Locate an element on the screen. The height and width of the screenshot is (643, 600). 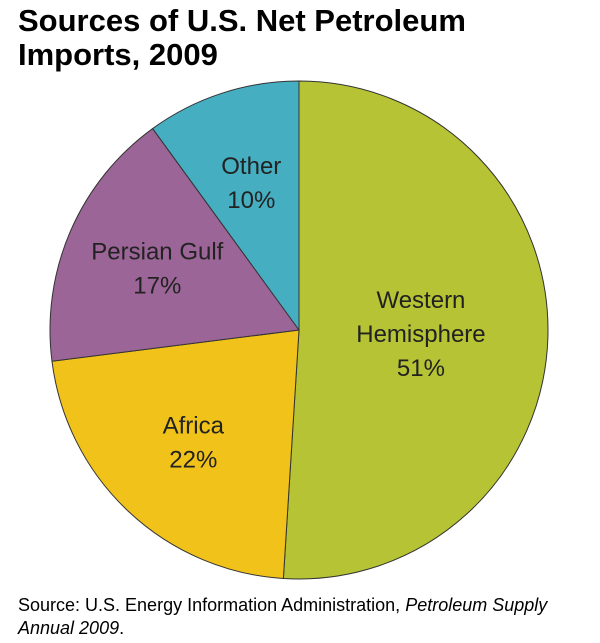
source-publication: Petroleum Supply Annual 2009 is located at coordinates (283, 616).